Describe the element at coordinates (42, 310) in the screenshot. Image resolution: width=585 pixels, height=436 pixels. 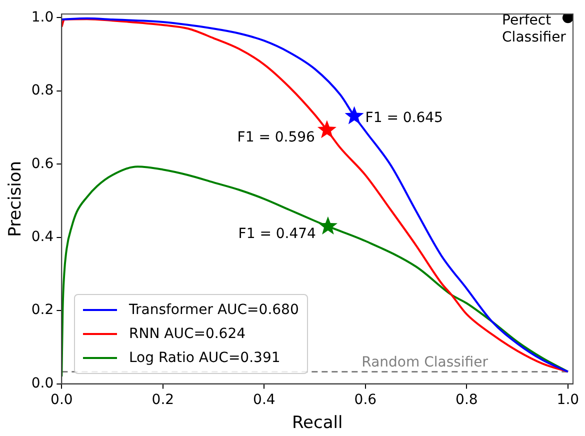
I see `y-tick-label: 0.2` at that location.